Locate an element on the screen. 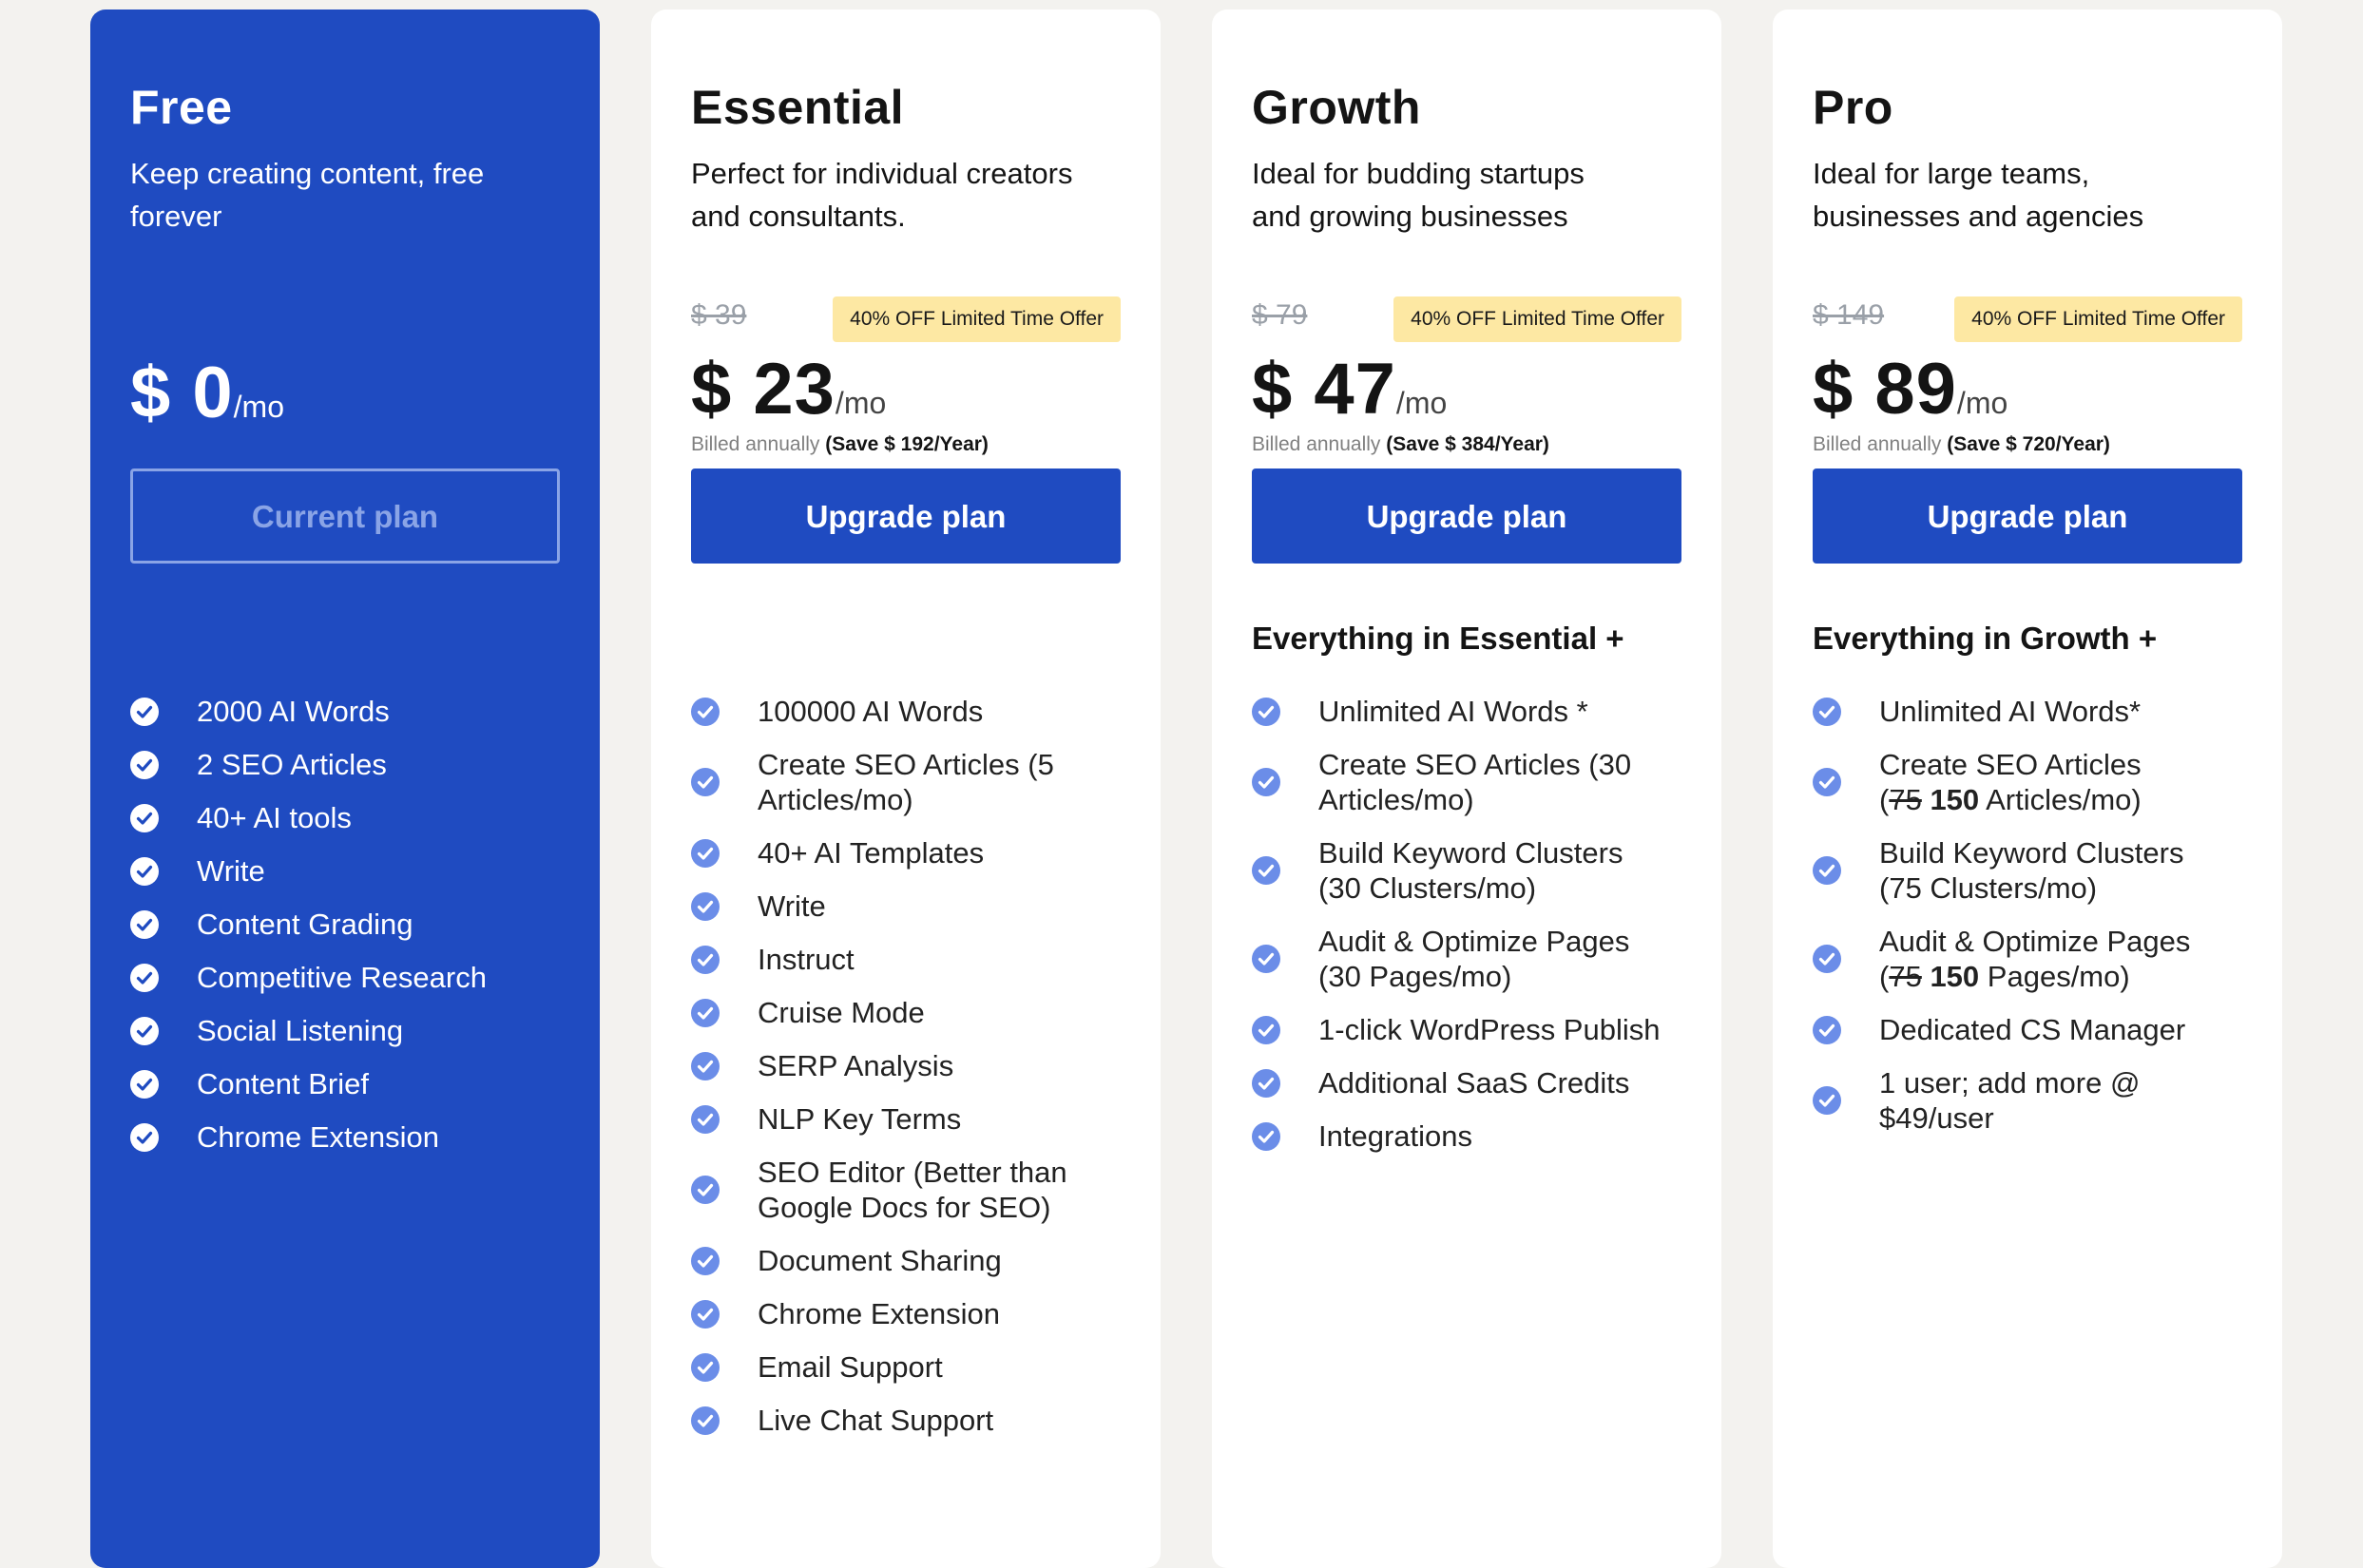 This screenshot has width=2363, height=1568. feature-item: Create SEO Articles (5 Articles/mo) is located at coordinates (900, 782).